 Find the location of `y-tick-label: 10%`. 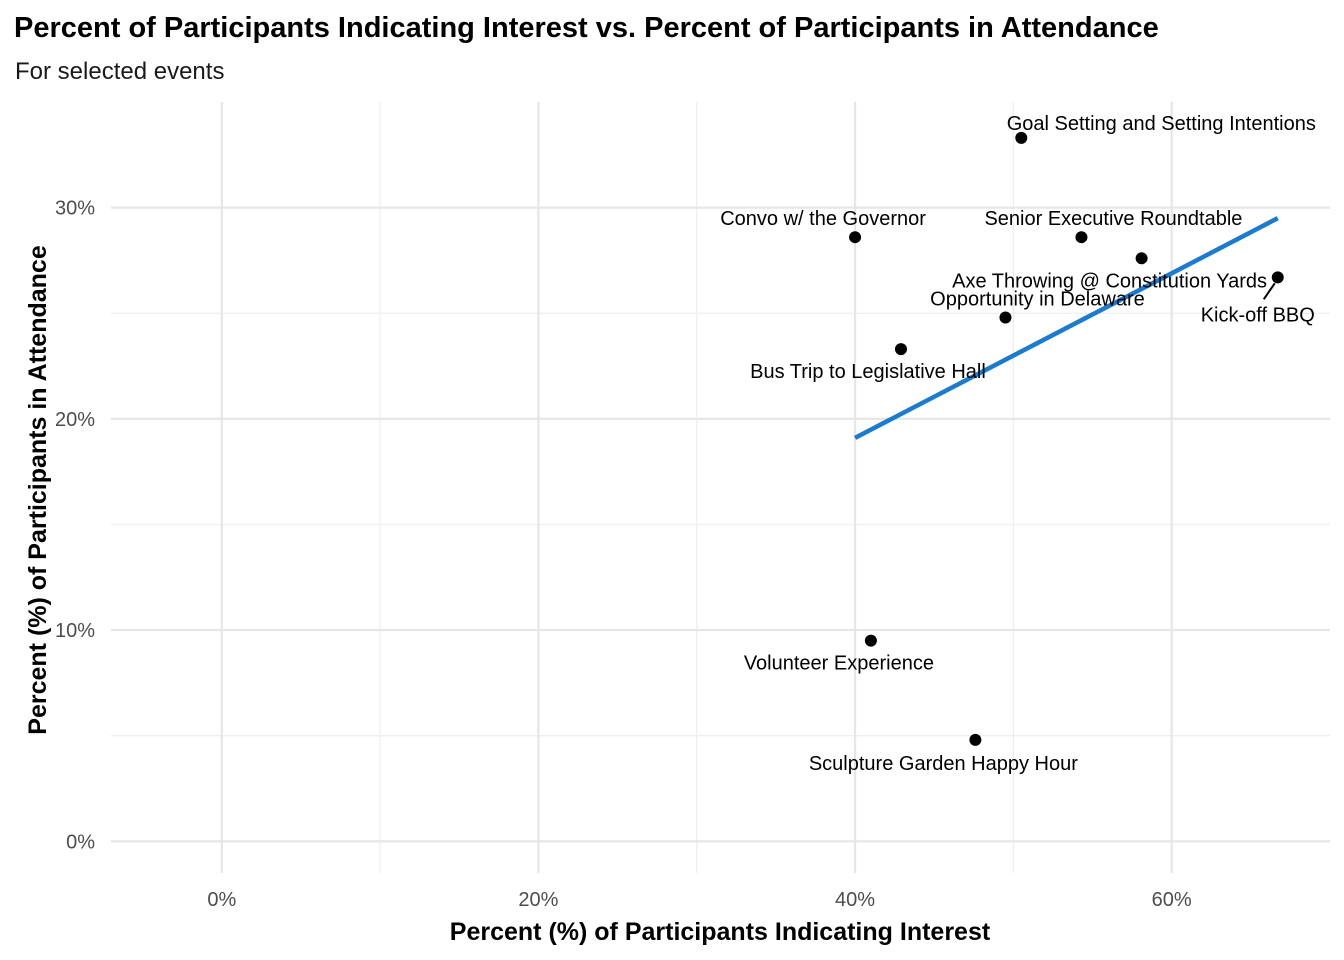

y-tick-label: 10% is located at coordinates (75, 631).